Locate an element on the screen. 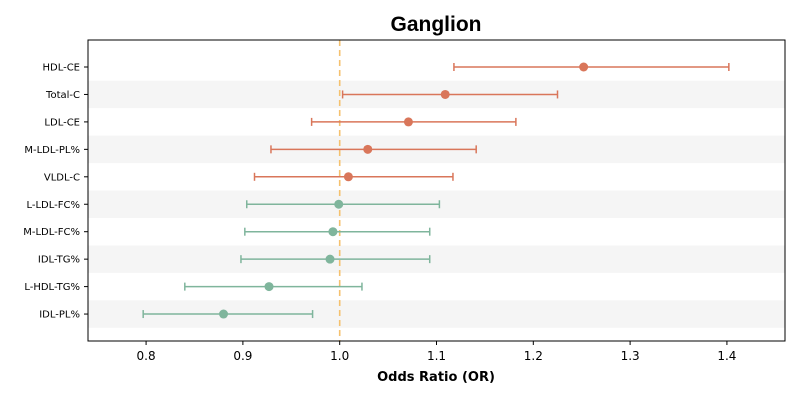  row-band is located at coordinates (436, 259).